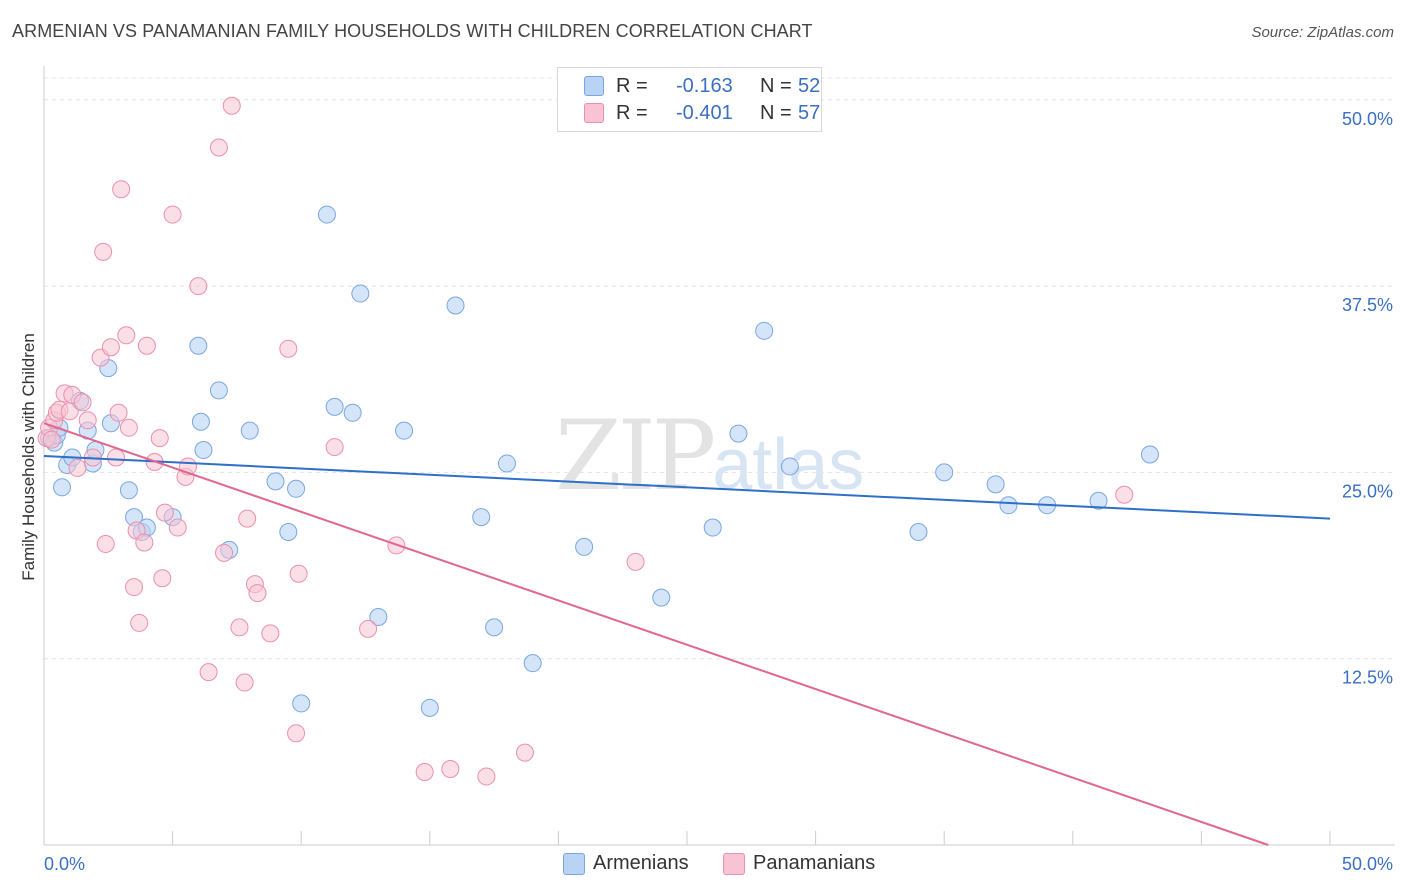 The image size is (1406, 892). I want to click on armenians-legend-label: Armenians, so click(641, 863).